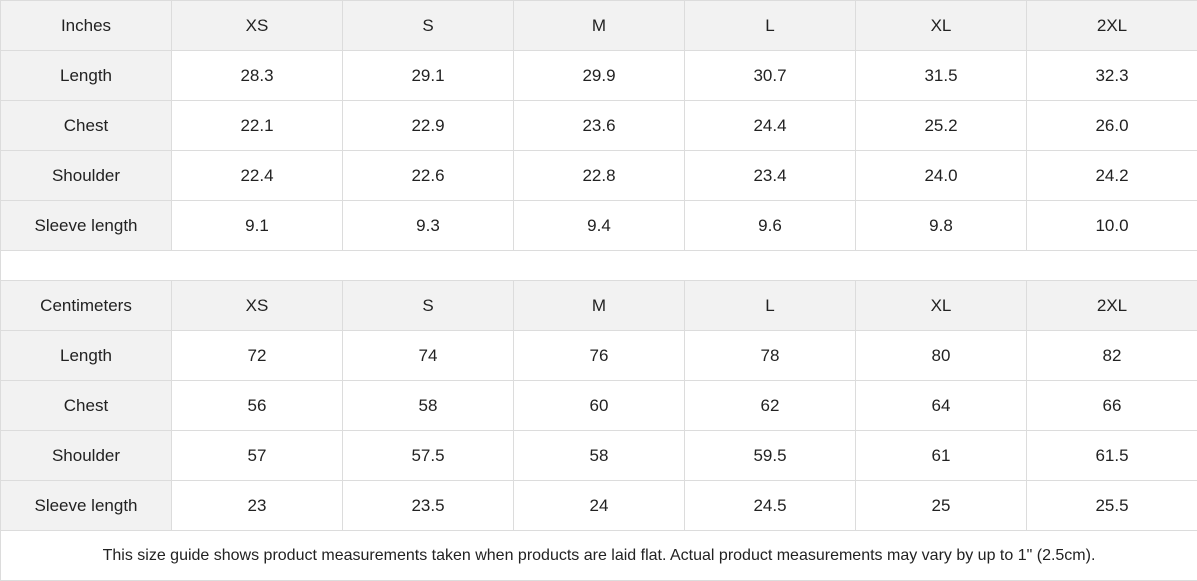 The width and height of the screenshot is (1197, 581). Describe the element at coordinates (257, 456) in the screenshot. I see `measurement-value: 57` at that location.